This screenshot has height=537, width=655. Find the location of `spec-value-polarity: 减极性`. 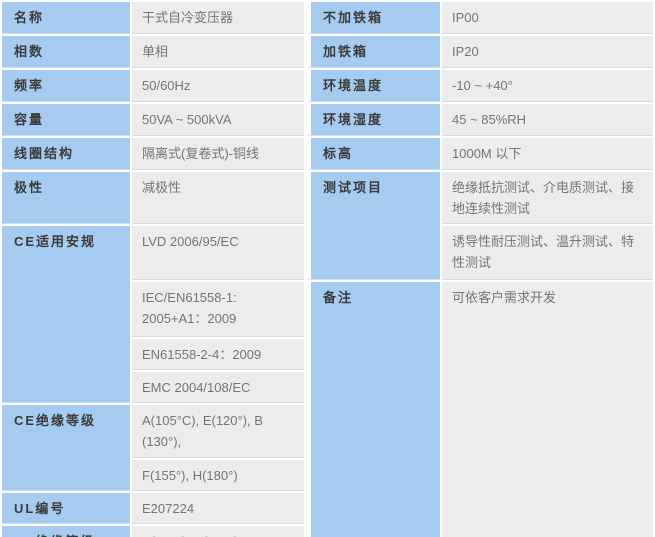

spec-value-polarity: 减极性 is located at coordinates (218, 198).